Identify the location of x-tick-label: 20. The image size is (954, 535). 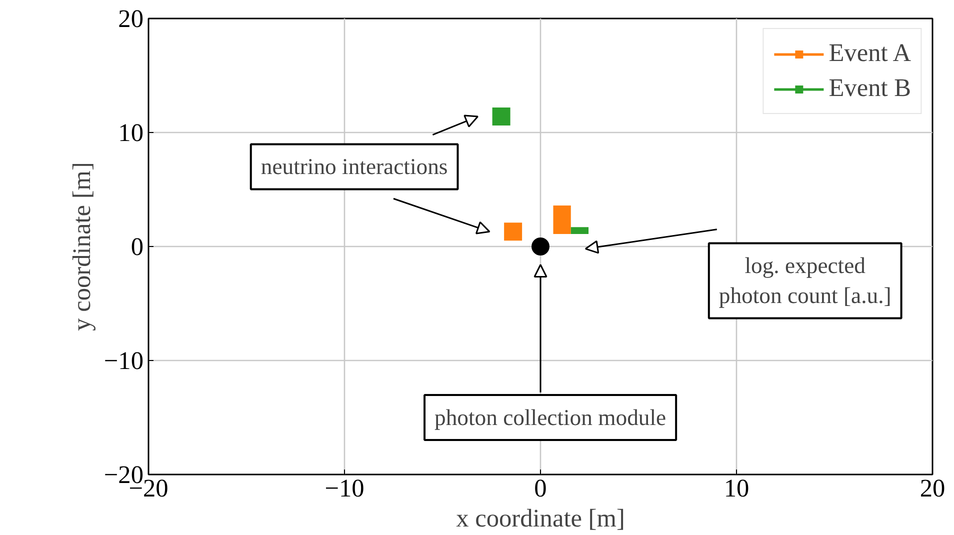
(933, 488).